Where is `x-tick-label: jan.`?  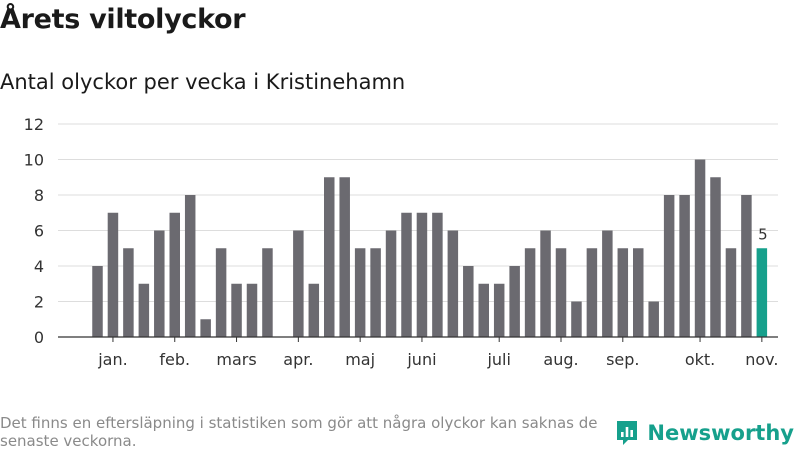
x-tick-label: jan. is located at coordinates (112, 359).